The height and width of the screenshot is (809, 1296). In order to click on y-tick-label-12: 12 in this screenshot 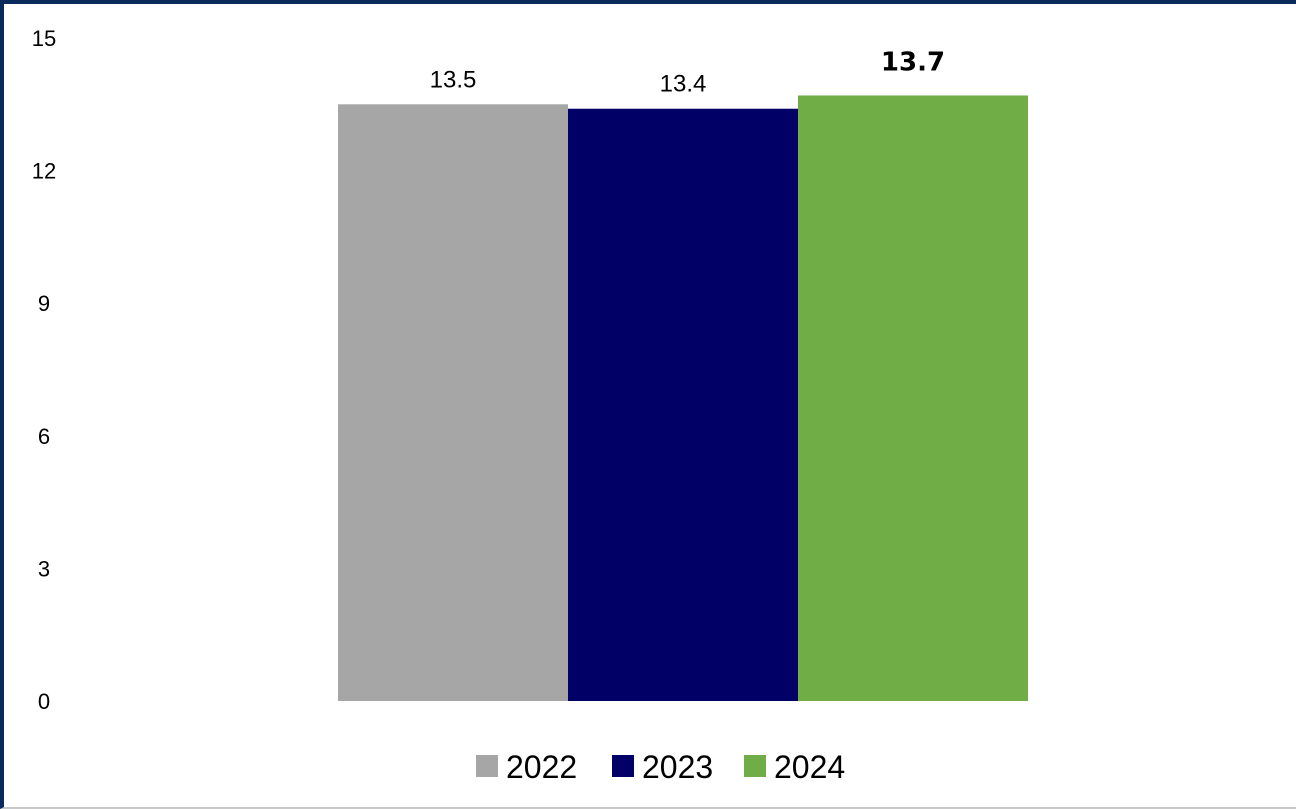, I will do `click(44, 171)`.